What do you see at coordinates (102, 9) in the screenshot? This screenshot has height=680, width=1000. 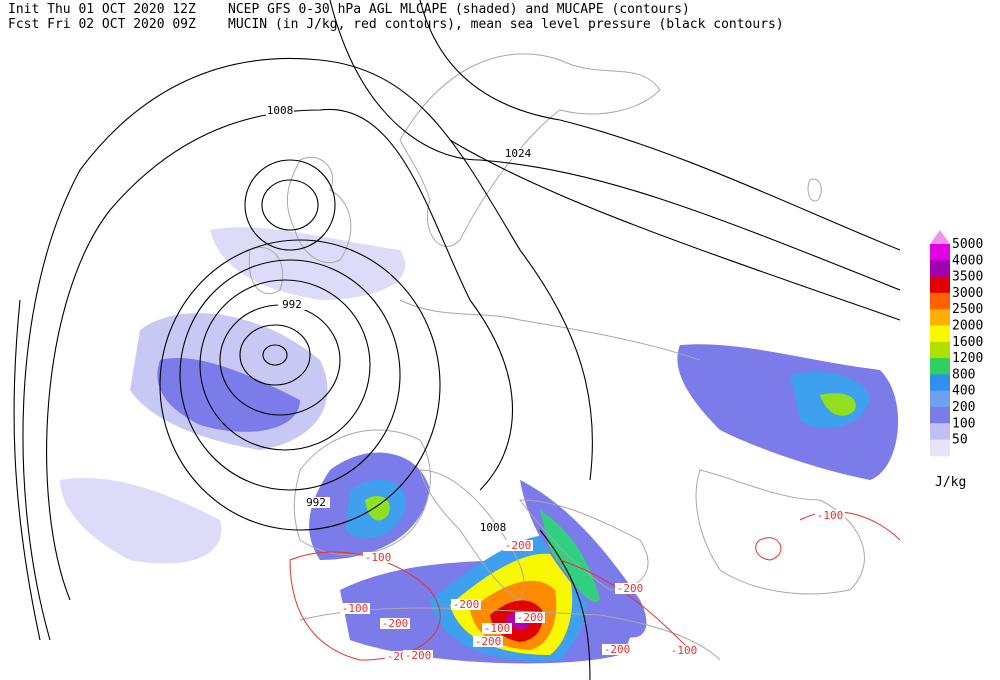 I see `init-text: Init Thu 01 OCT 2020 12Z` at bounding box center [102, 9].